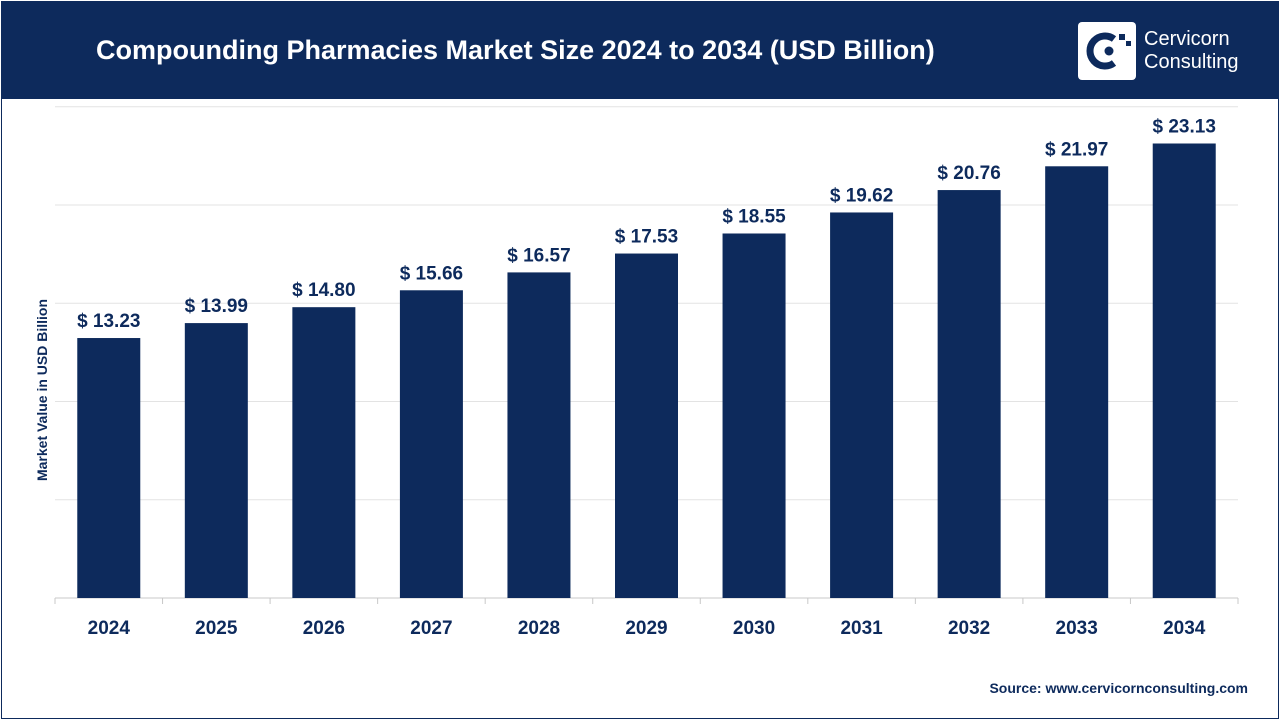  Describe the element at coordinates (861, 628) in the screenshot. I see `x-tick-label: 2031` at that location.